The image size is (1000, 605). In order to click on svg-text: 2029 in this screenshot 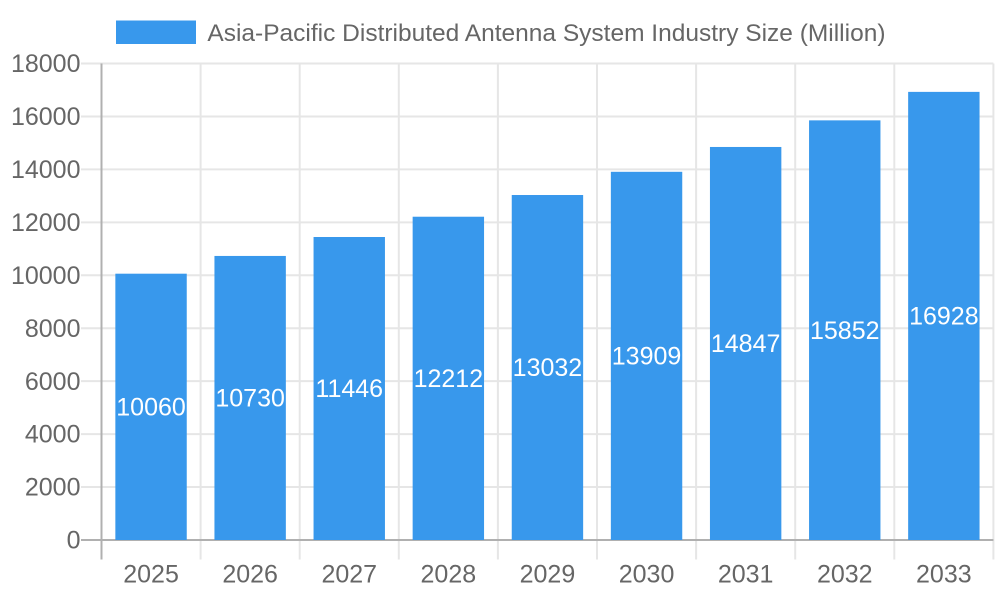, I will do `click(548, 575)`.